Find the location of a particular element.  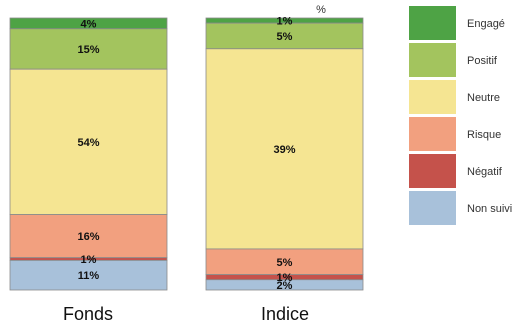

data-label-indice-positif: 5% is located at coordinates (285, 37).